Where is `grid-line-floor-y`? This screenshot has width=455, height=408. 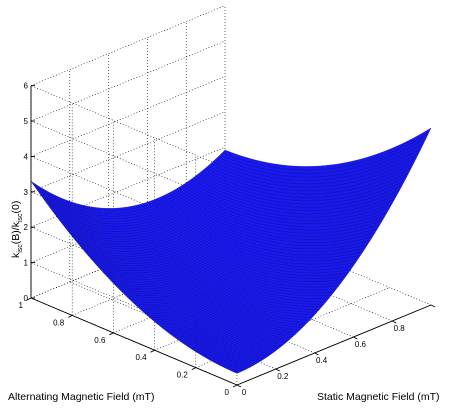
grid-line-floor-y is located at coordinates (292, 327).